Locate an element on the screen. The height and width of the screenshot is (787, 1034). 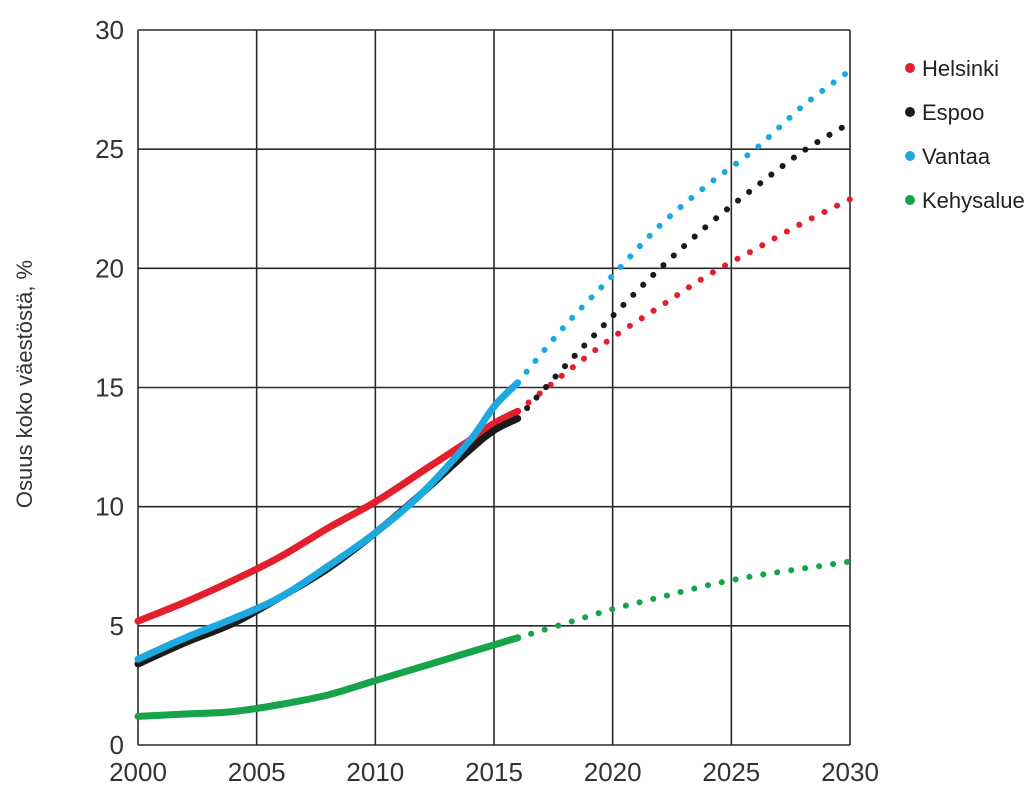
x-tick-label: 2005 is located at coordinates (257, 772).